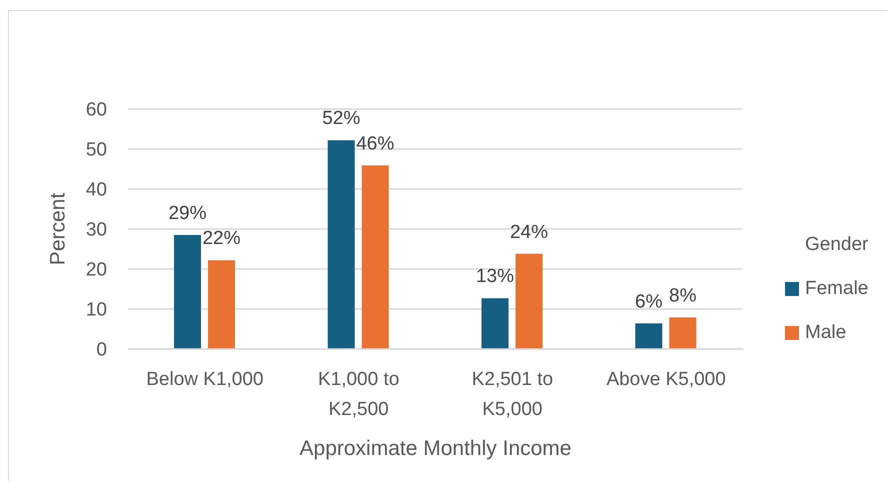 The height and width of the screenshot is (488, 895). Describe the element at coordinates (359, 394) in the screenshot. I see `x-tick-label: K1,000 to K2,500` at that location.